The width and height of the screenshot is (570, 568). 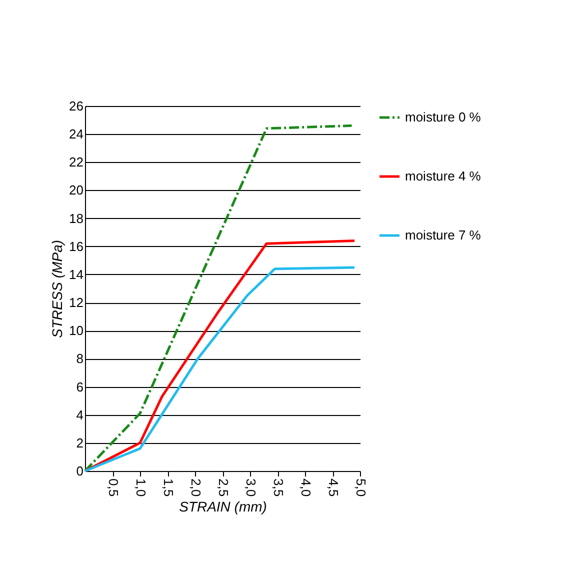 What do you see at coordinates (76, 106) in the screenshot?
I see `y-tick-label: 26` at bounding box center [76, 106].